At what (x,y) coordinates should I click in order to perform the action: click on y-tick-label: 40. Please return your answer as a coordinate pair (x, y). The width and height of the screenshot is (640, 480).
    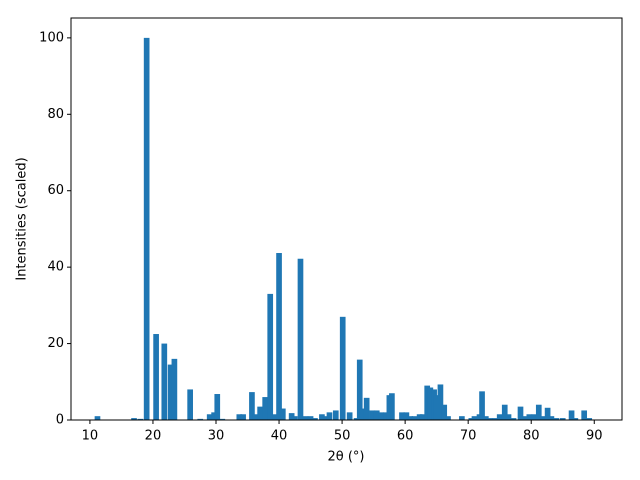
    Looking at the image, I should click on (55, 267).